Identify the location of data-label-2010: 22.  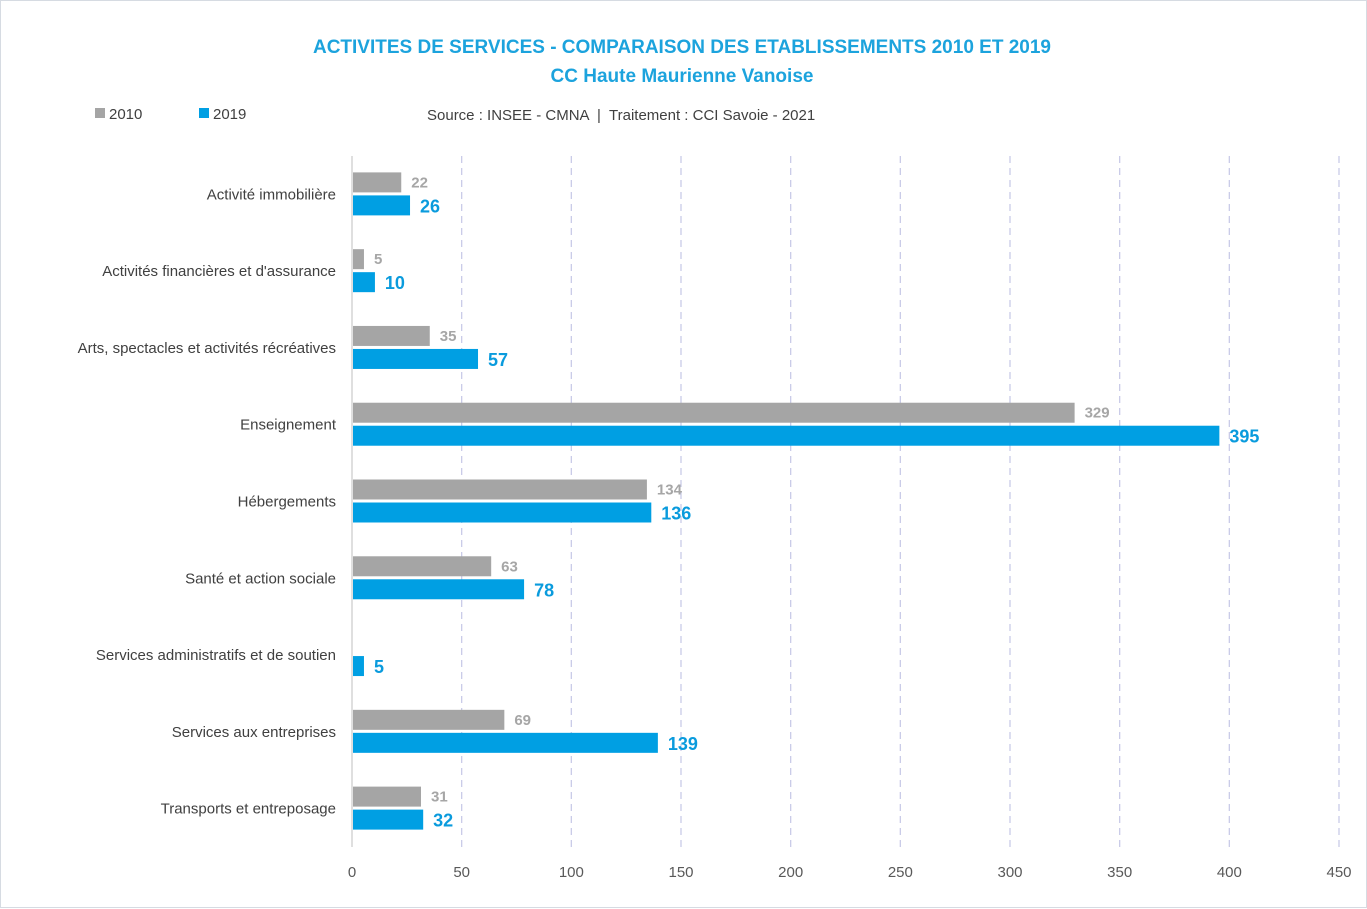
(419, 182).